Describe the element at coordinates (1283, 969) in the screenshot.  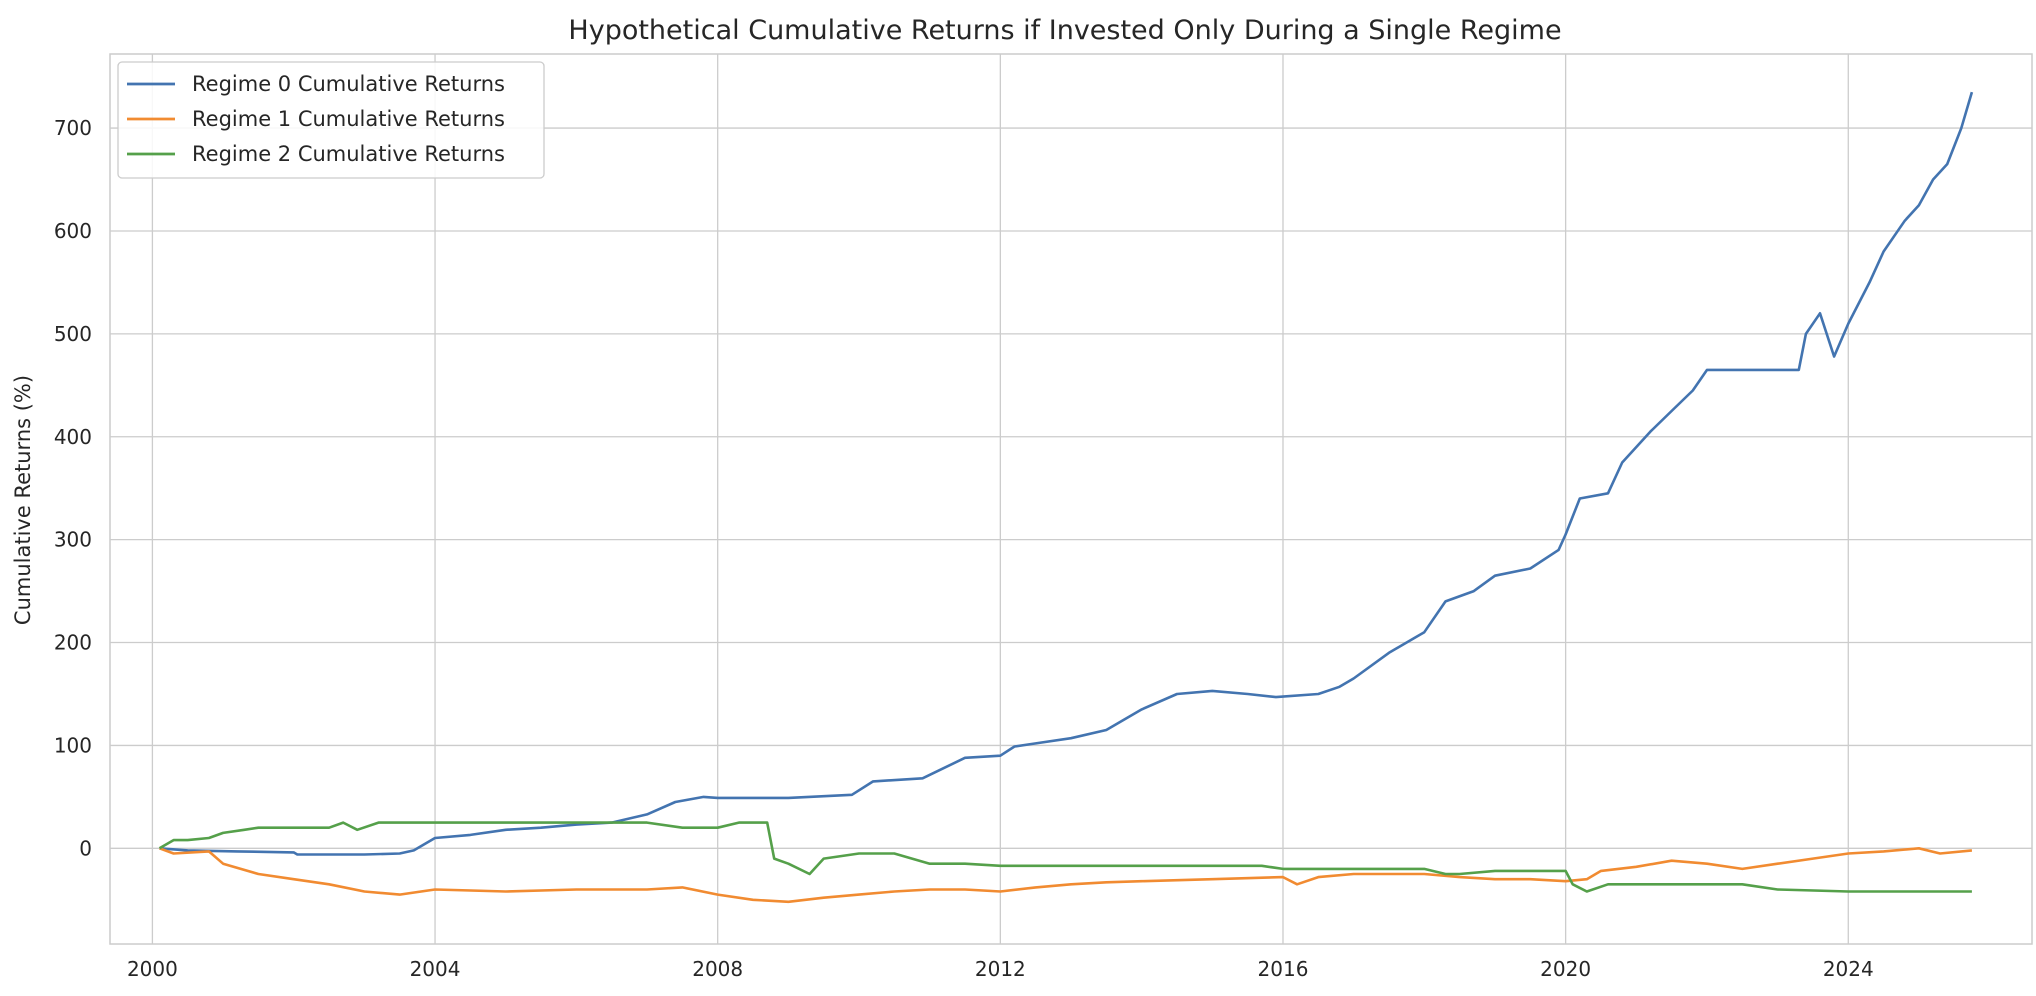
I see `x-tick-label: 2016` at that location.